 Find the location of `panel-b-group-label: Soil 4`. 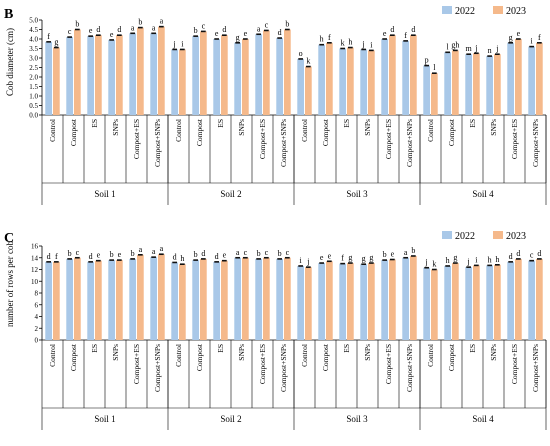

panel-b-group-label: Soil 4 is located at coordinates (483, 194).